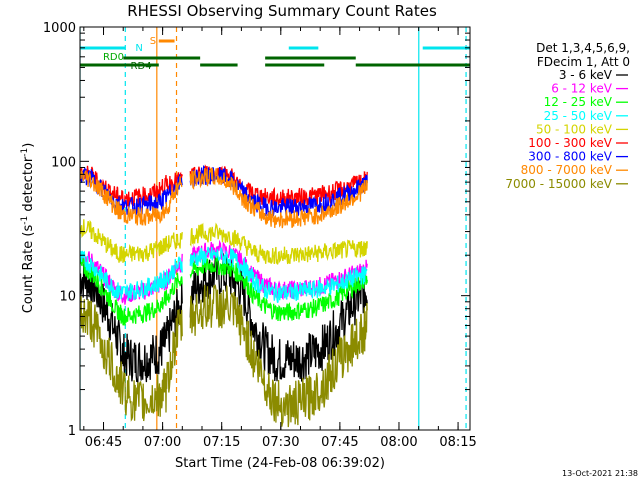  Describe the element at coordinates (570, 157) in the screenshot. I see `legend-entry-label-6: 300 - 800 keV` at that location.